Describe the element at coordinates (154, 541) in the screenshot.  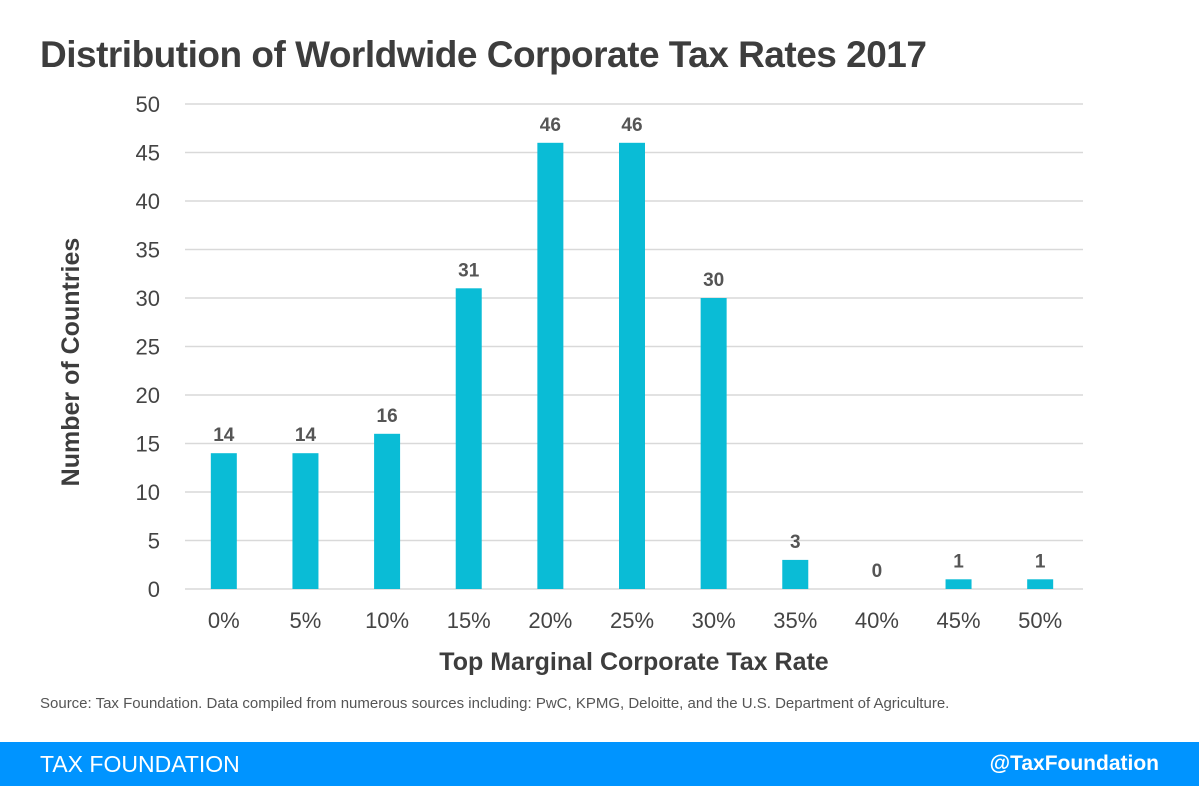
I see `y-tick-label: 5` at that location.